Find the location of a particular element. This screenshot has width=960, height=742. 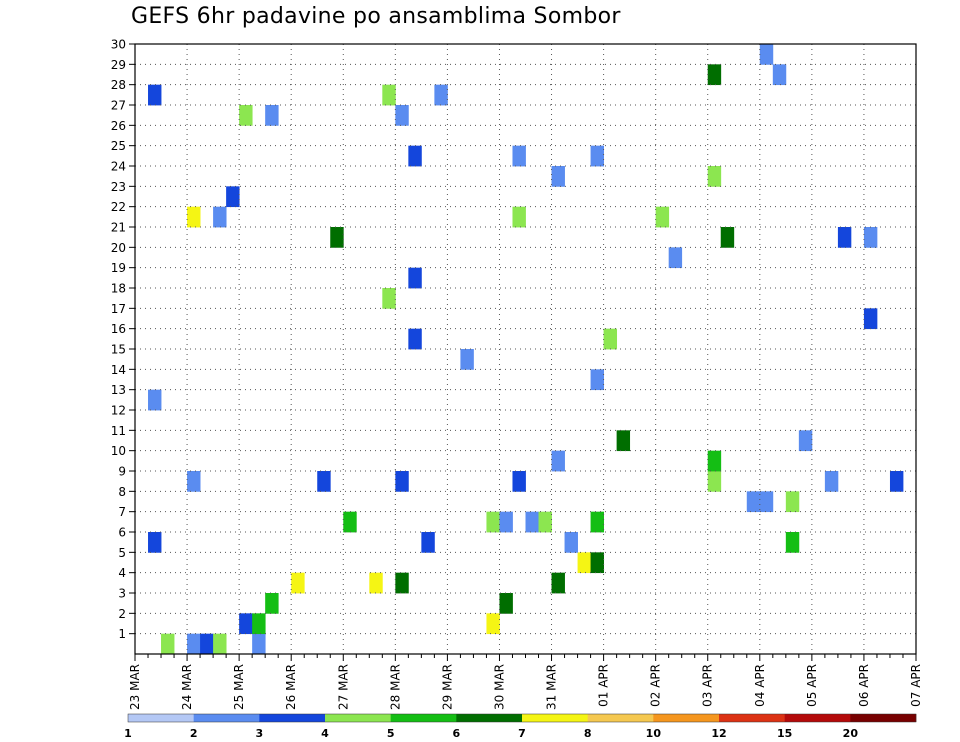

x-tick-label: 31 MAR is located at coordinates (552, 687).